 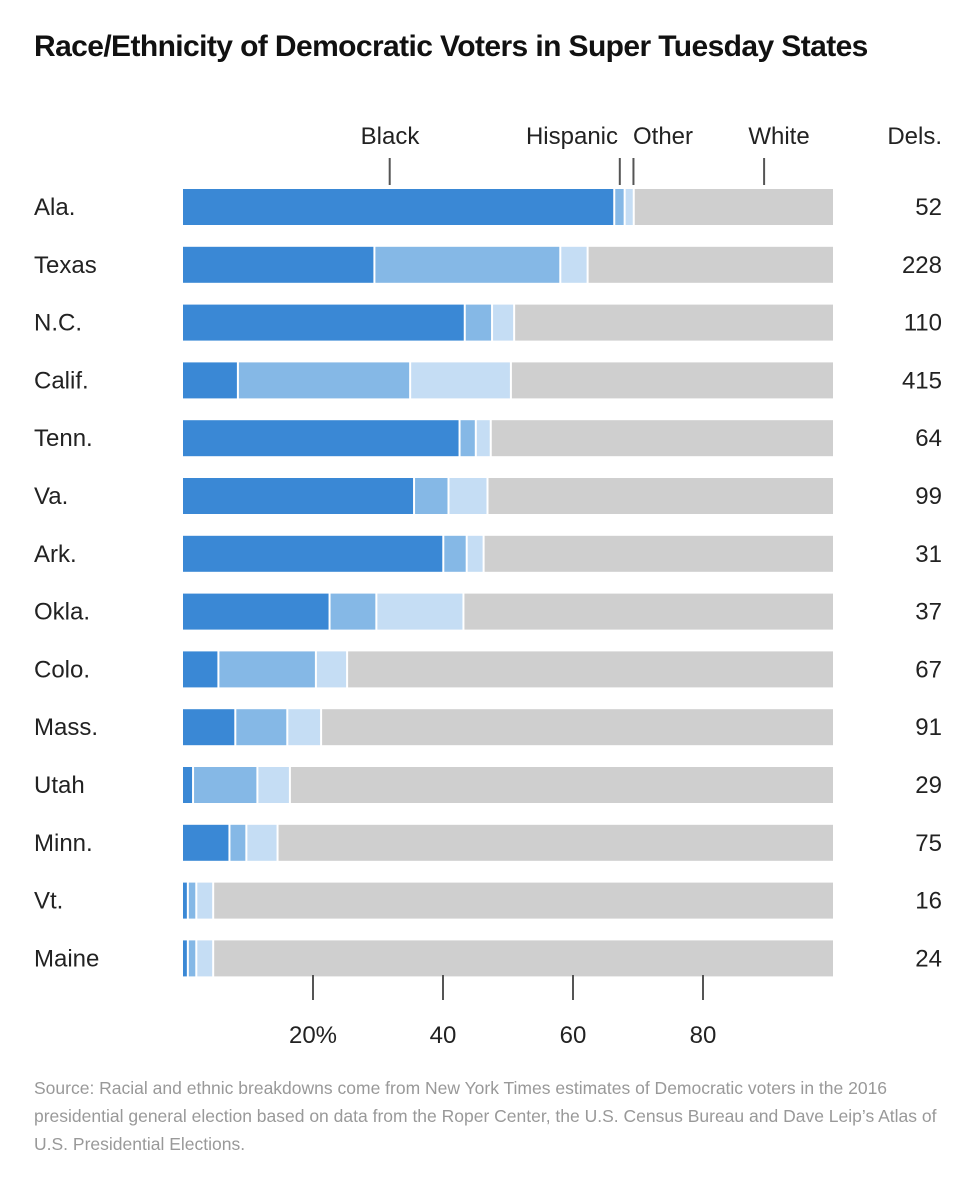 What do you see at coordinates (63, 843) in the screenshot?
I see `category-label: Minn.` at bounding box center [63, 843].